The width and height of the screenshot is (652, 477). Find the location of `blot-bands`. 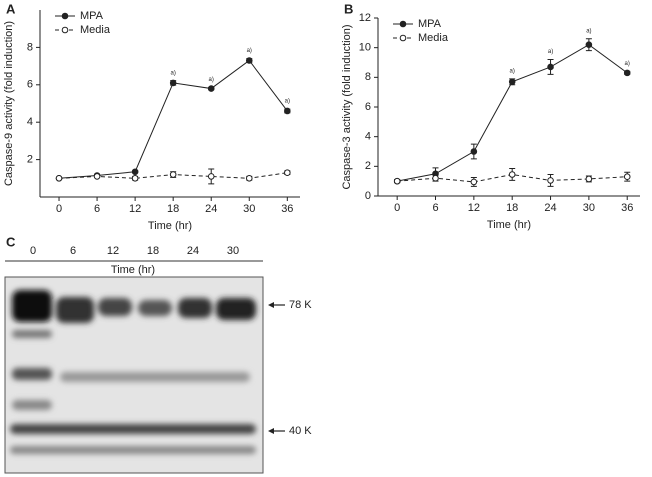

blot-bands is located at coordinates (133, 372).